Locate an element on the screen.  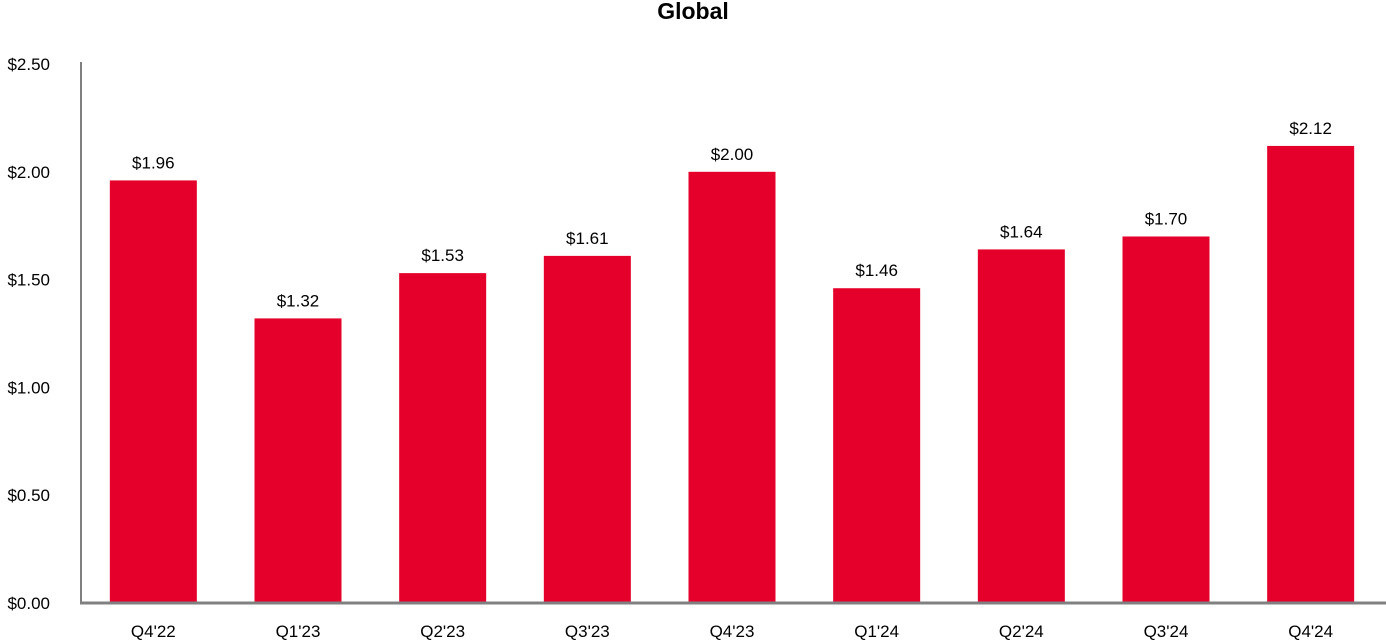
y-tick-label: $1.00 is located at coordinates (28, 387).